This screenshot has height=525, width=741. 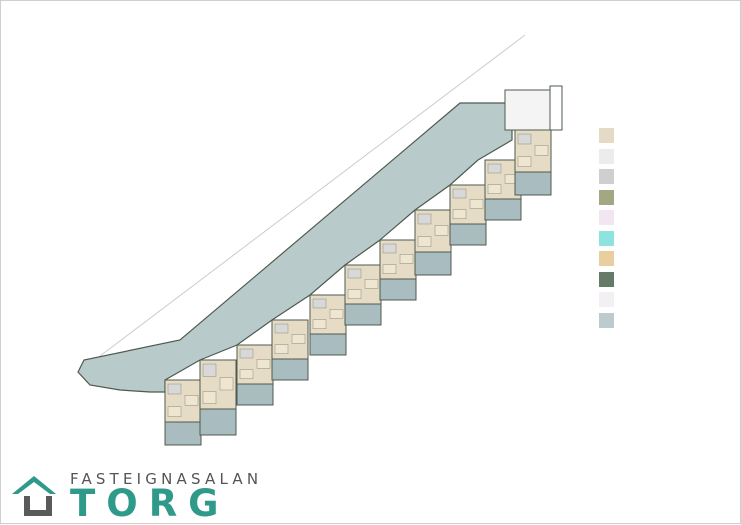 What do you see at coordinates (150, 503) in the screenshot?
I see `logo-line2: TORG` at bounding box center [150, 503].